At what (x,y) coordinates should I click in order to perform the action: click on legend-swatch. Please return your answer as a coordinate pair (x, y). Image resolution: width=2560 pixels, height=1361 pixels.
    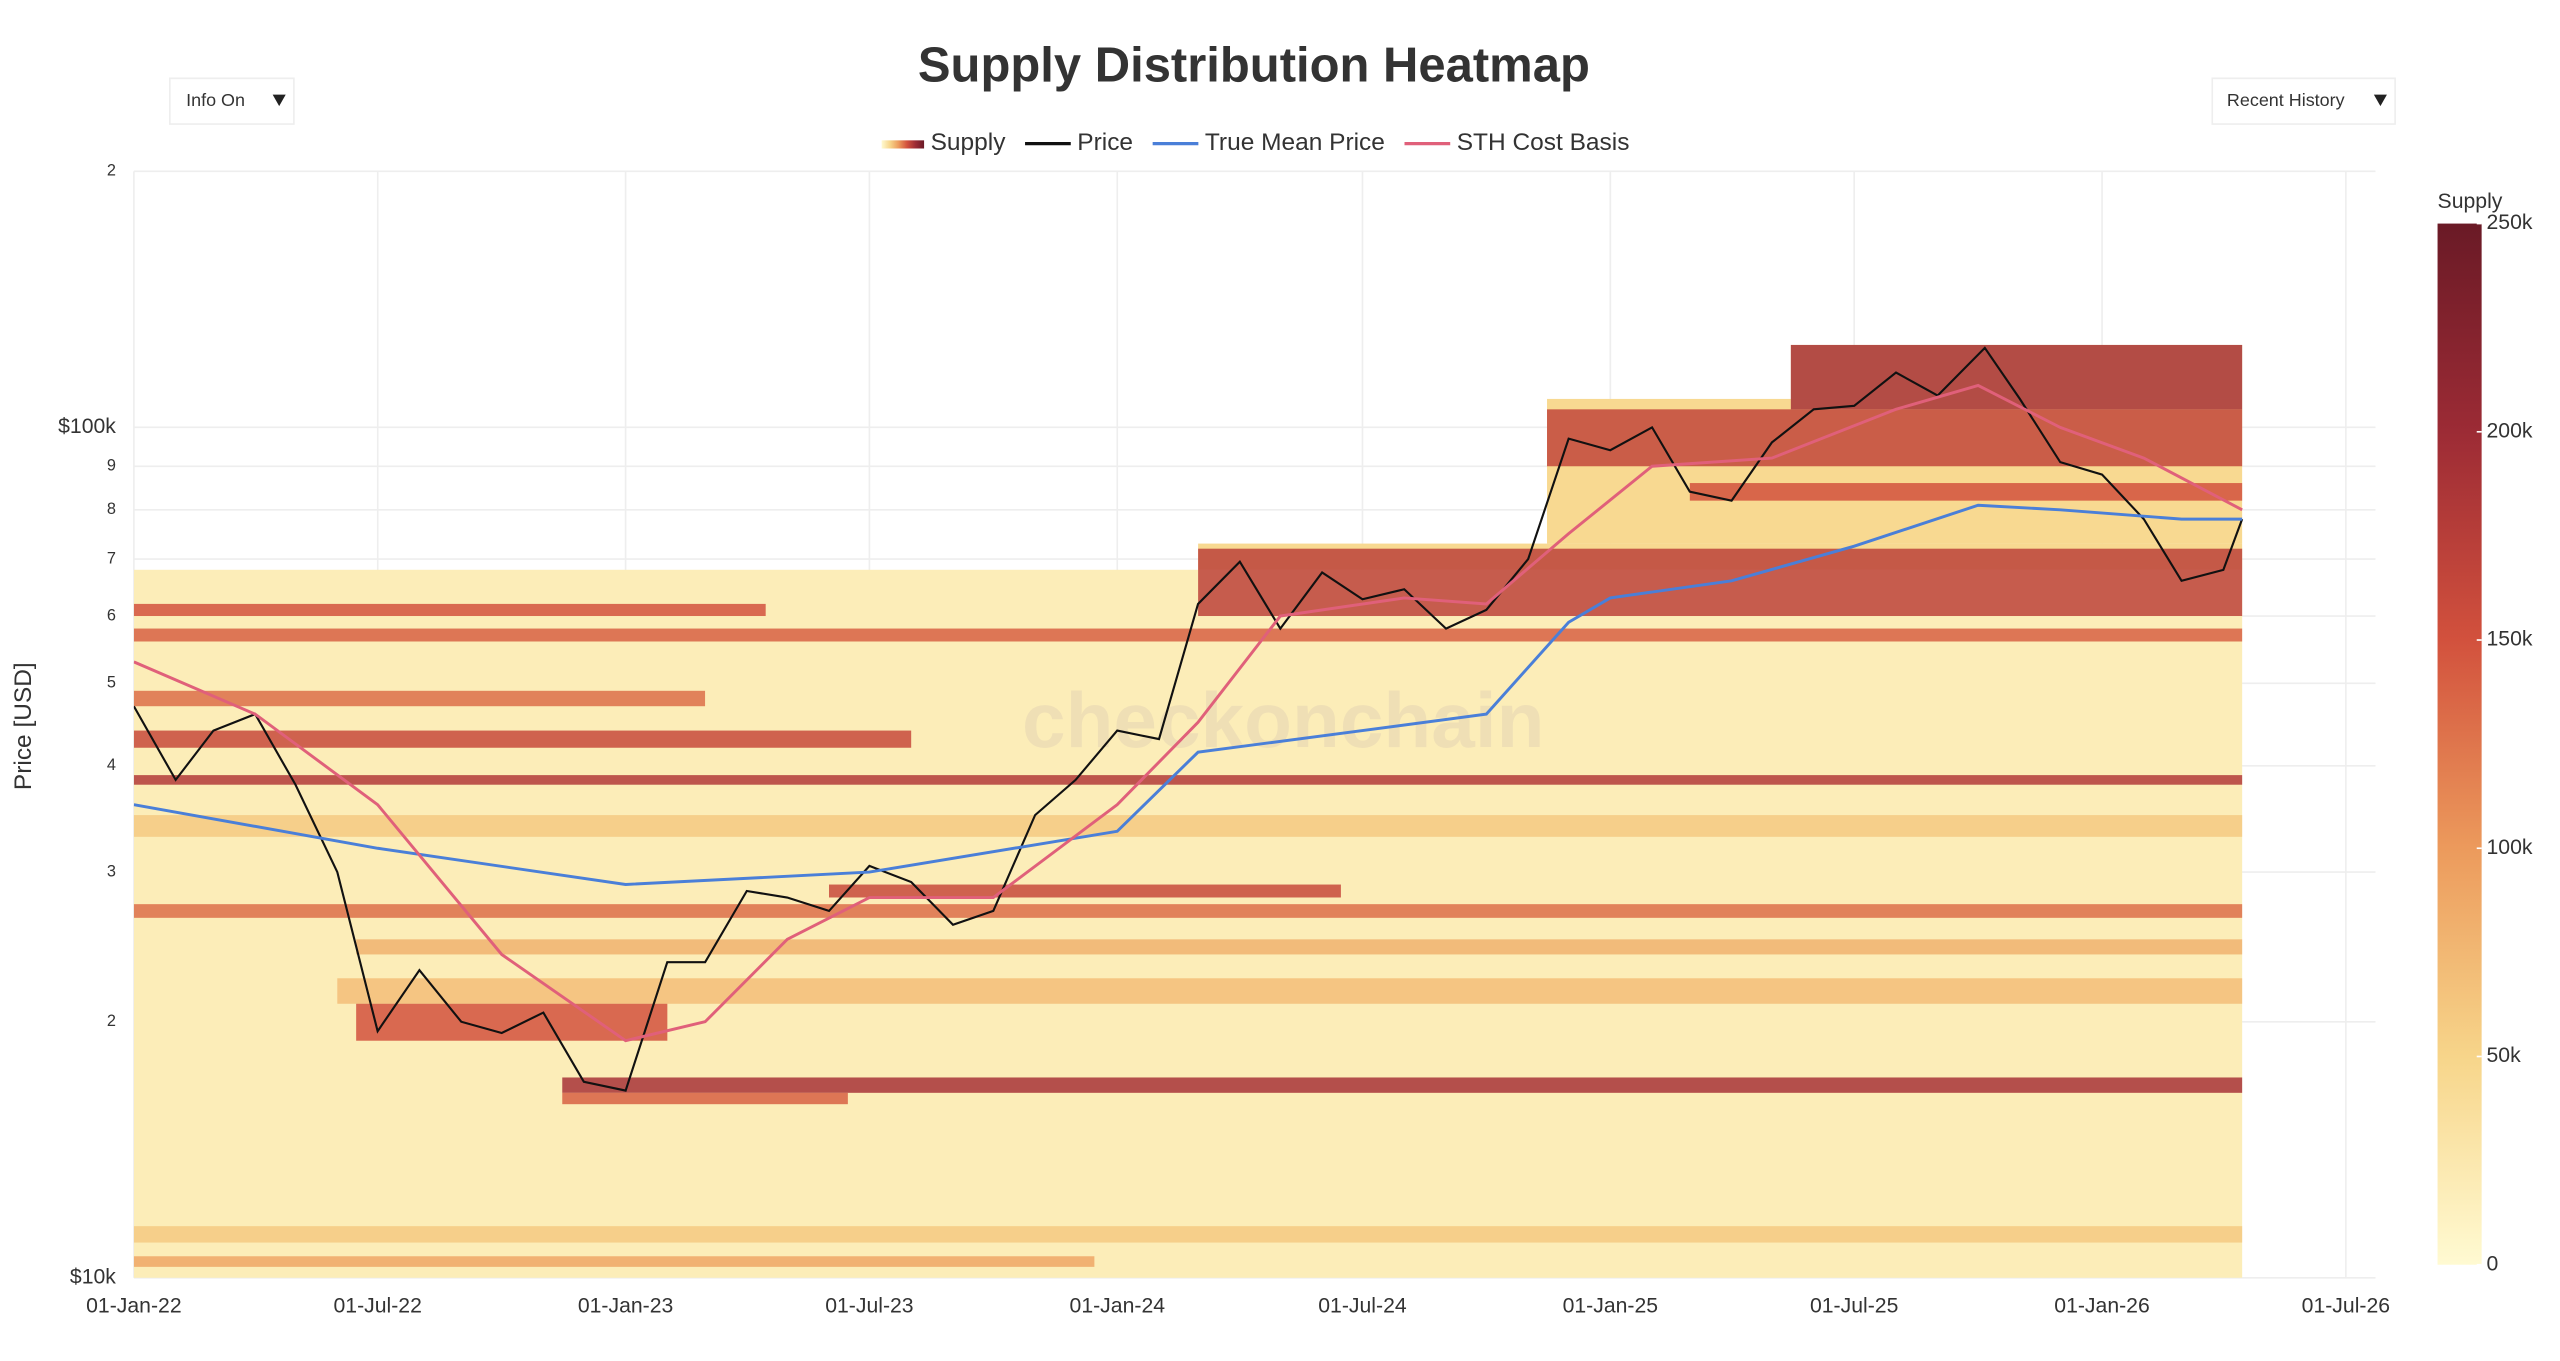
    Looking at the image, I should click on (903, 144).